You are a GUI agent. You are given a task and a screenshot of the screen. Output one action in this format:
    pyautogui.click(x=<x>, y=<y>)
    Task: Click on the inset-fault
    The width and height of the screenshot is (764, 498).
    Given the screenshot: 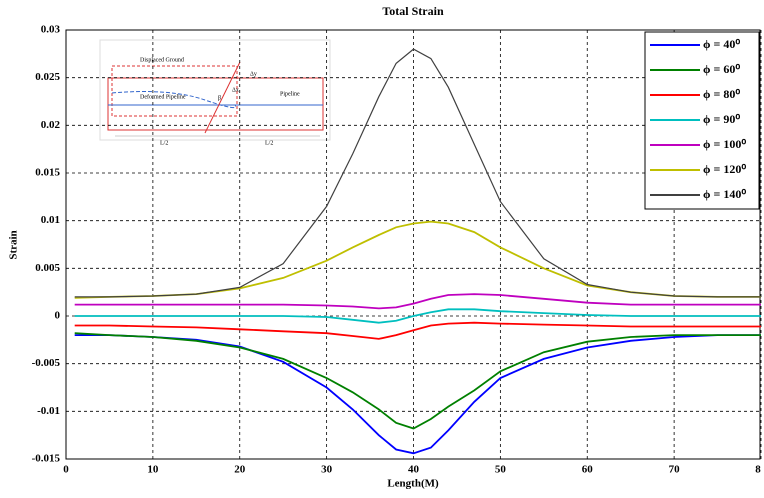 What is the action you would take?
    pyautogui.click(x=222, y=97)
    